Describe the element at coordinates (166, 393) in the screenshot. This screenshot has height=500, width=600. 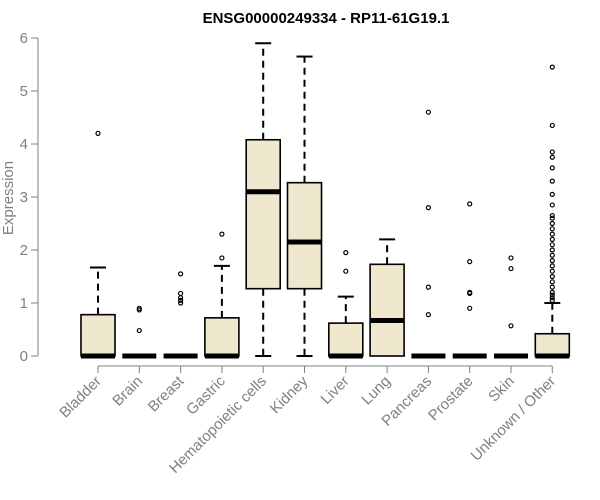
I see `category-label: Breast` at that location.